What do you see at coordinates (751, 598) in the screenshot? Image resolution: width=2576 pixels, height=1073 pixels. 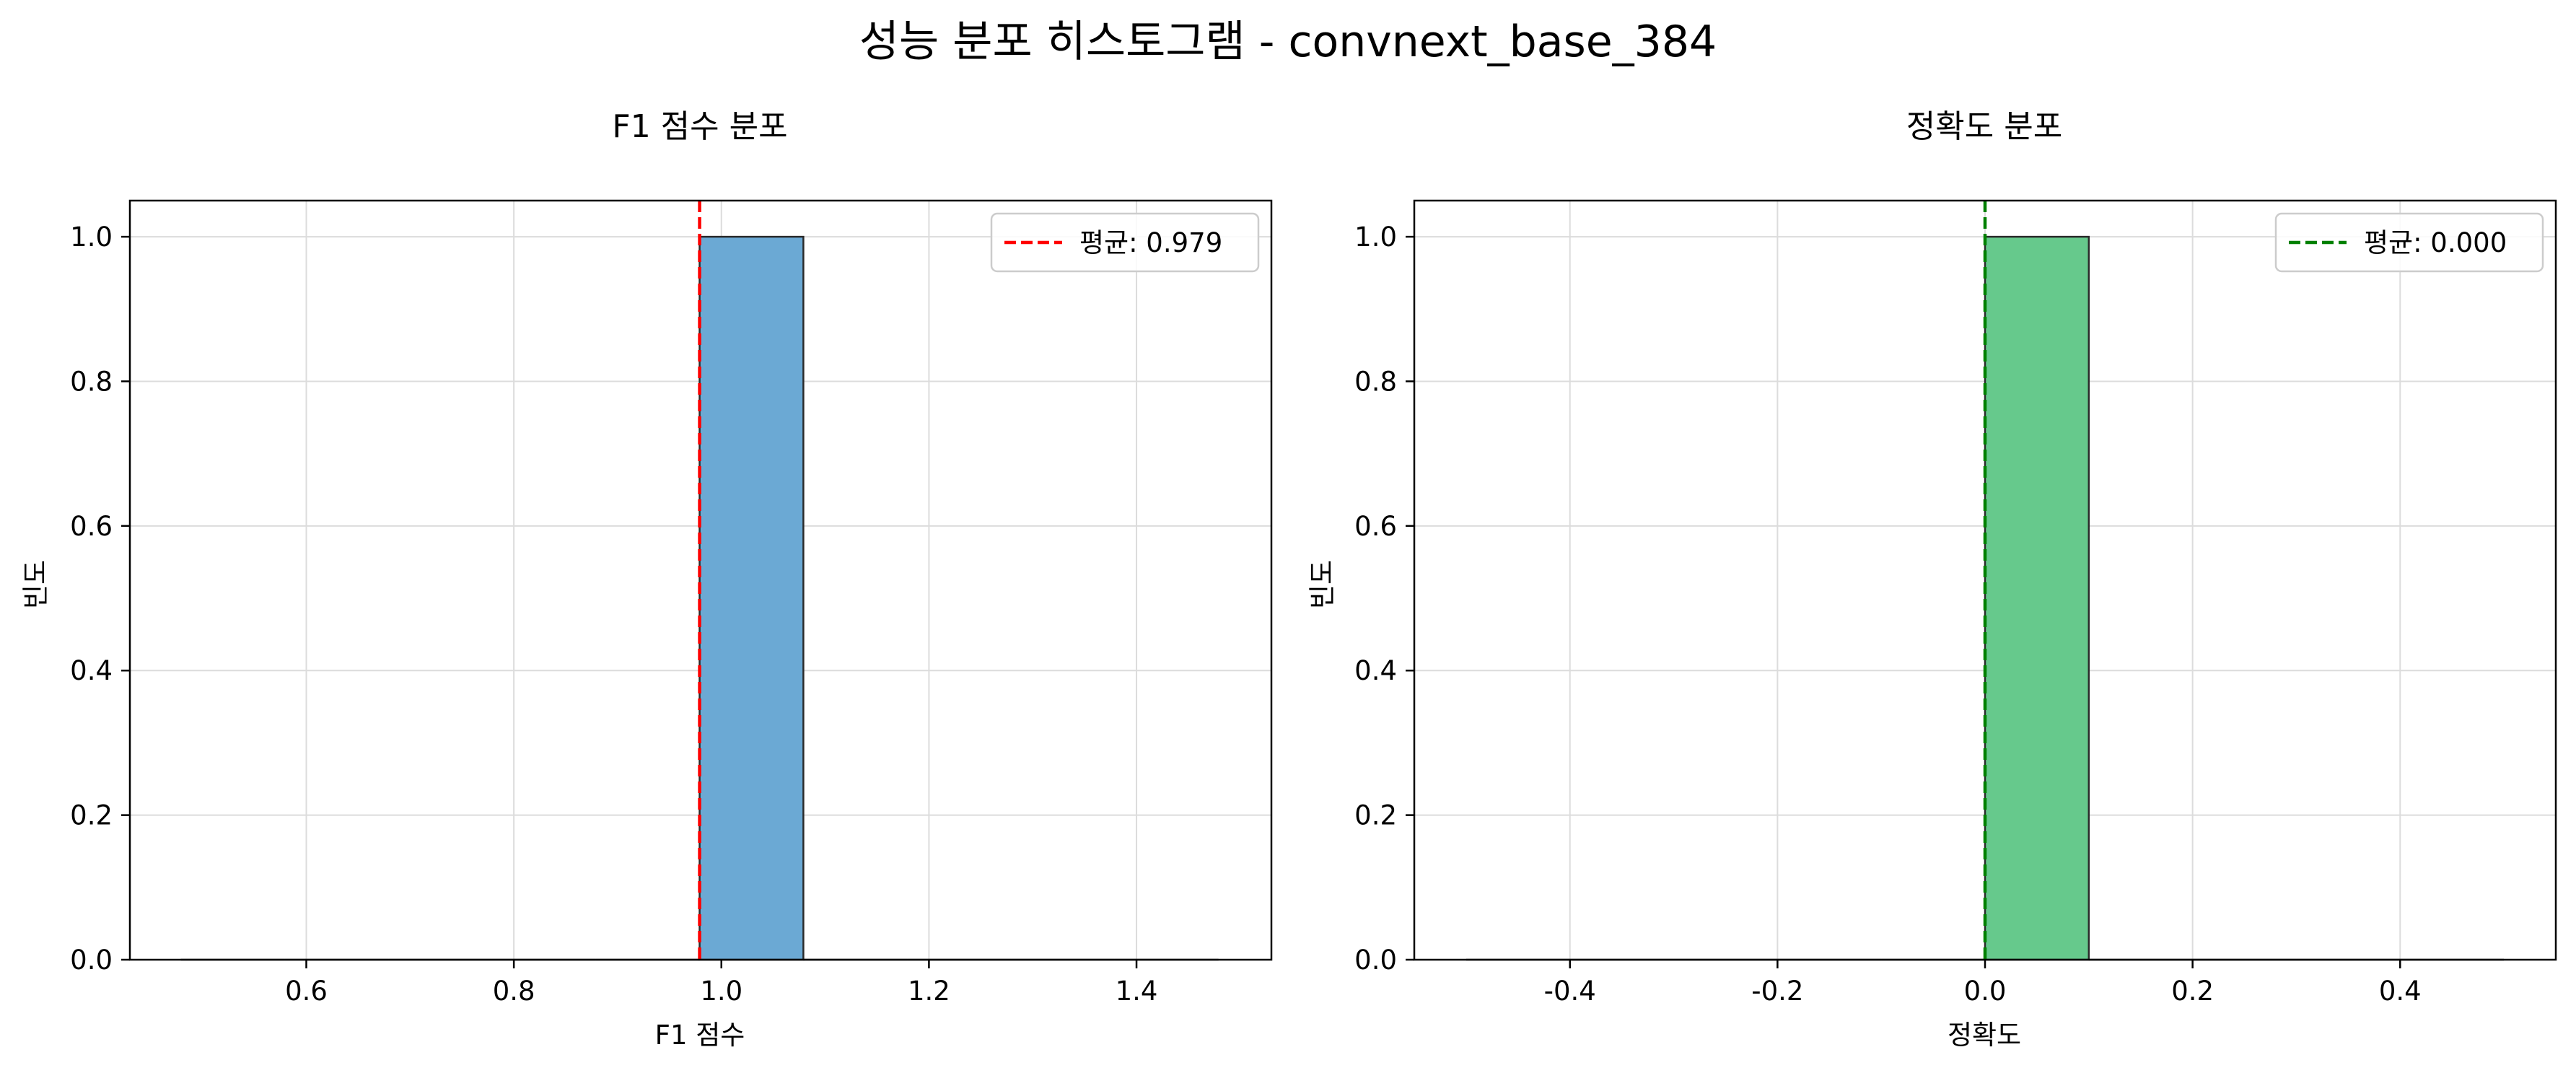 I see `f1-histogram-bar` at bounding box center [751, 598].